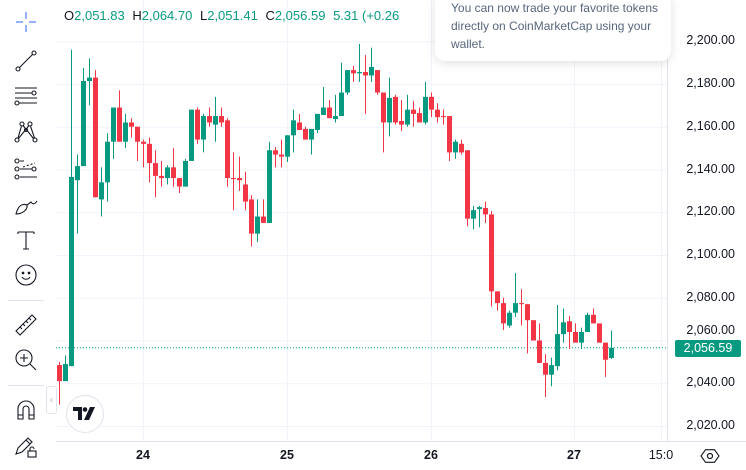  I want to click on lock-drawings-button, so click(26, 446).